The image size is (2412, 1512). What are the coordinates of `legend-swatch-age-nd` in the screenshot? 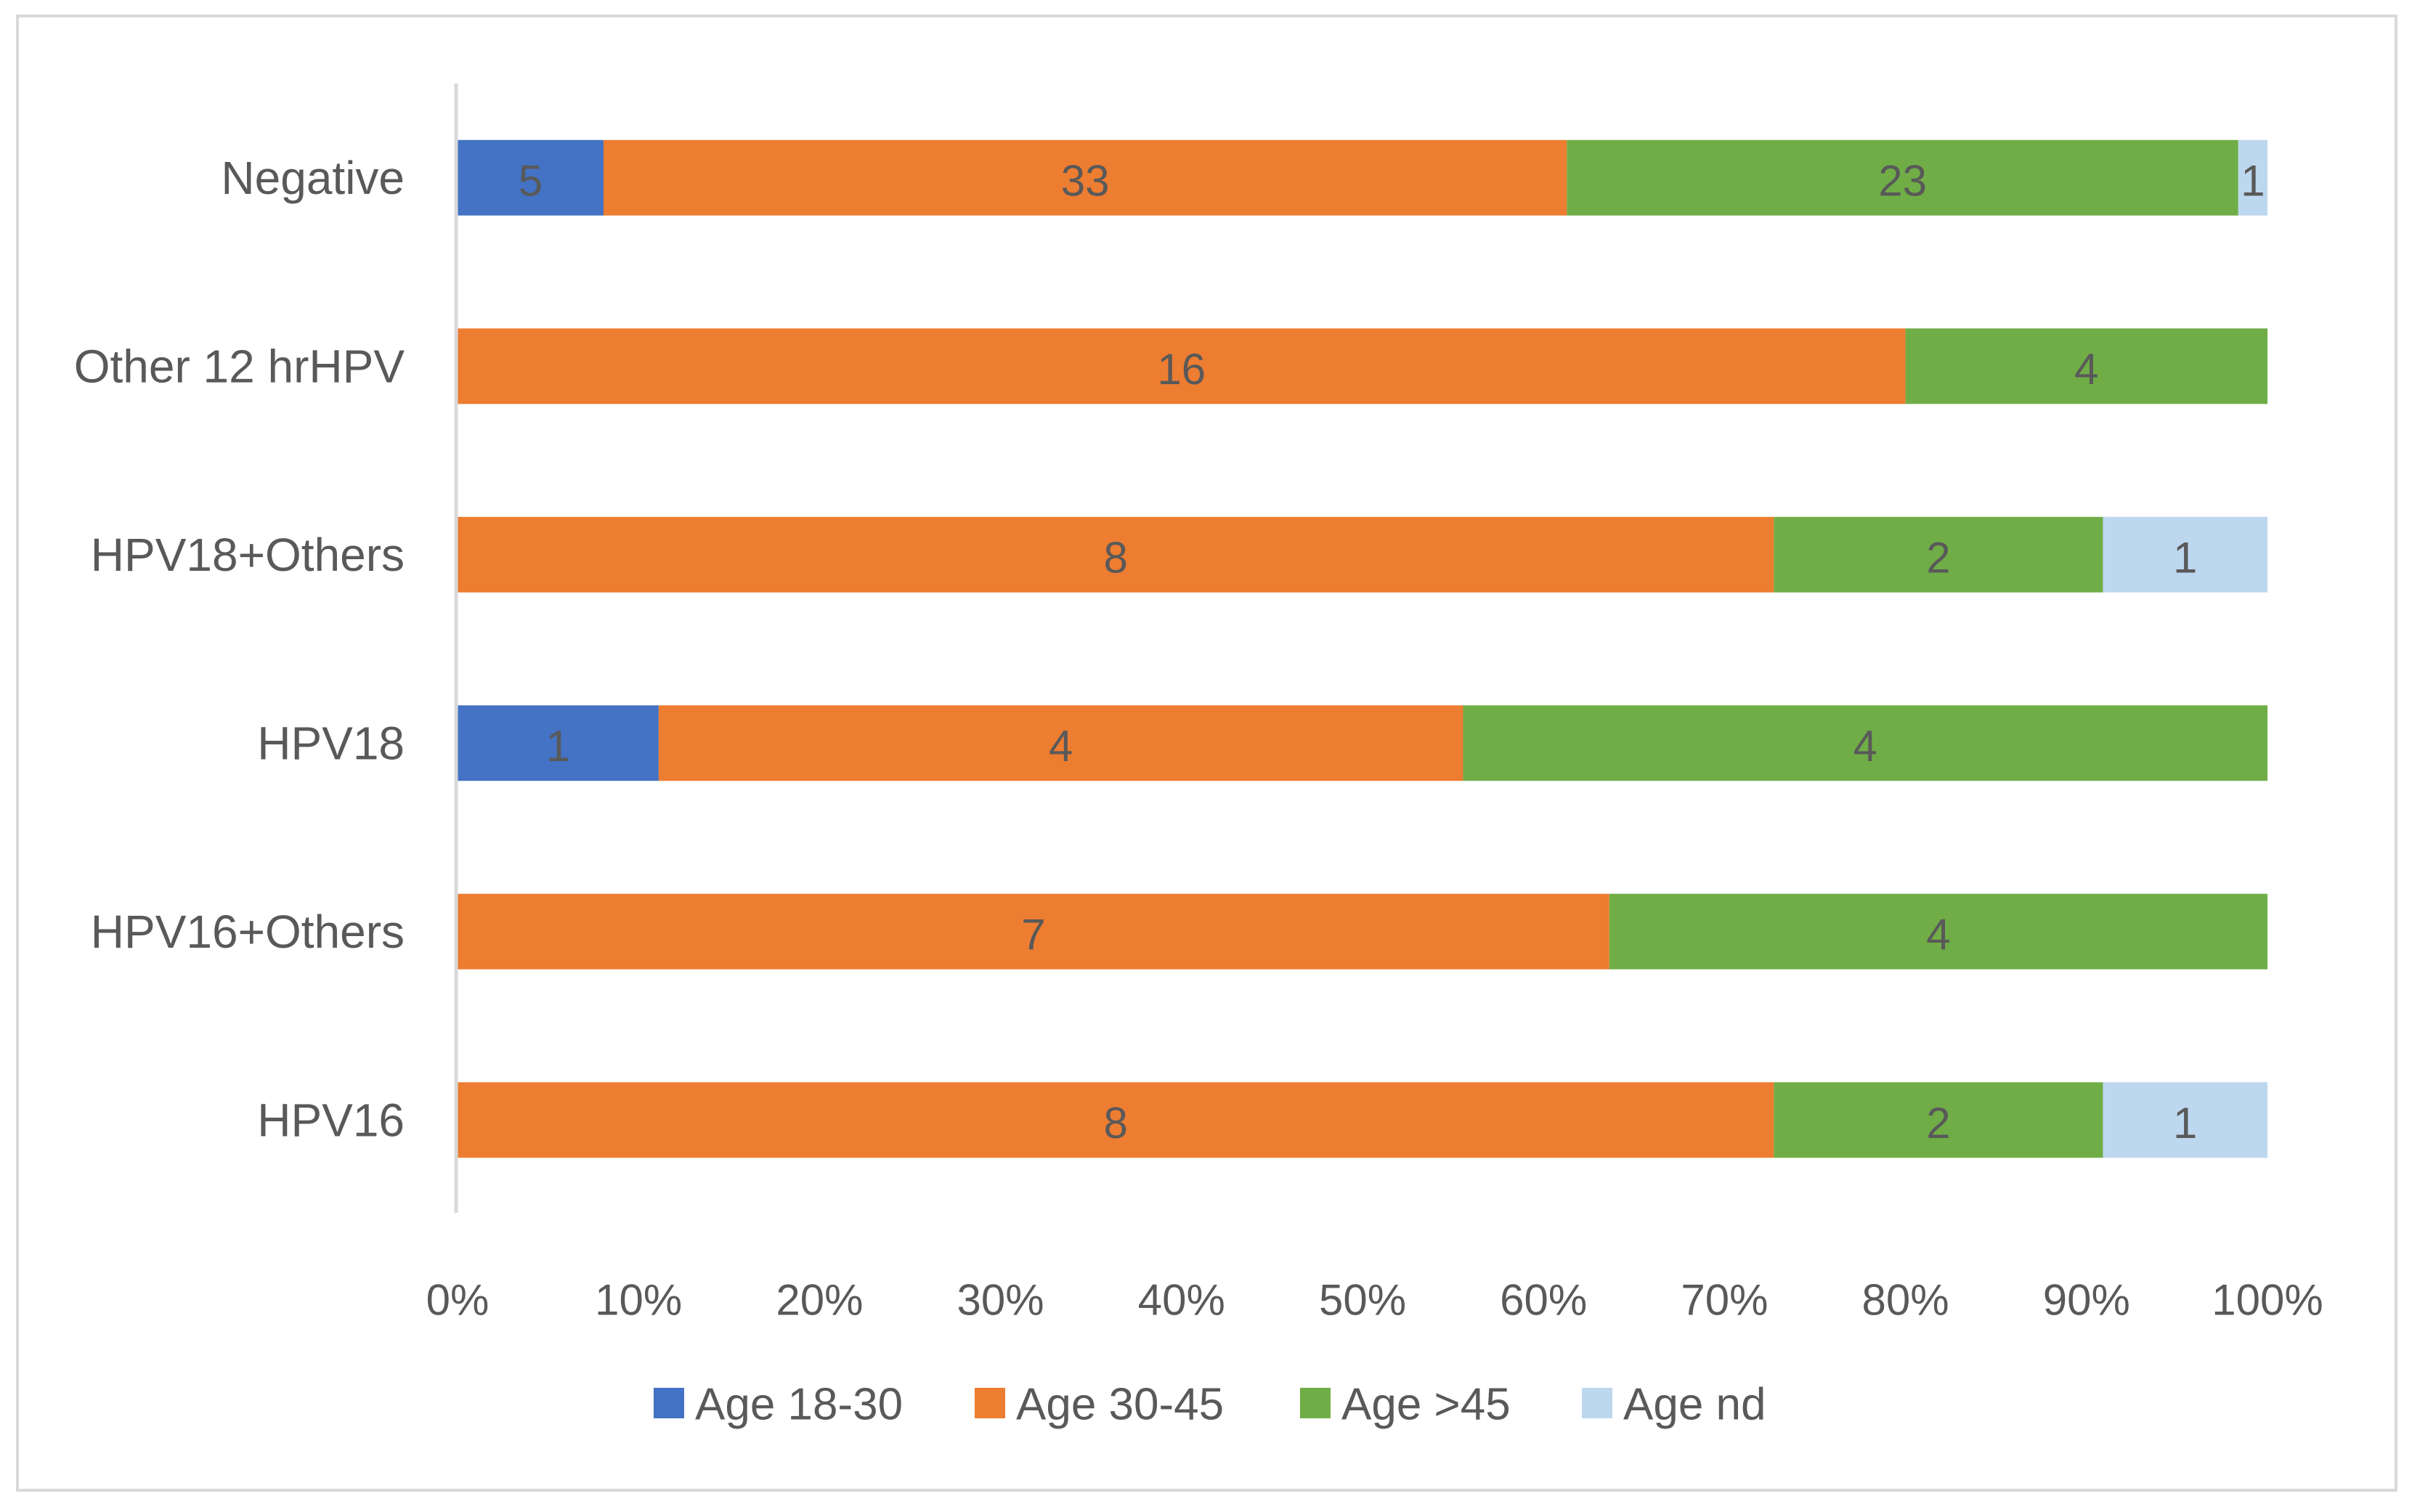 It's located at (1597, 1403).